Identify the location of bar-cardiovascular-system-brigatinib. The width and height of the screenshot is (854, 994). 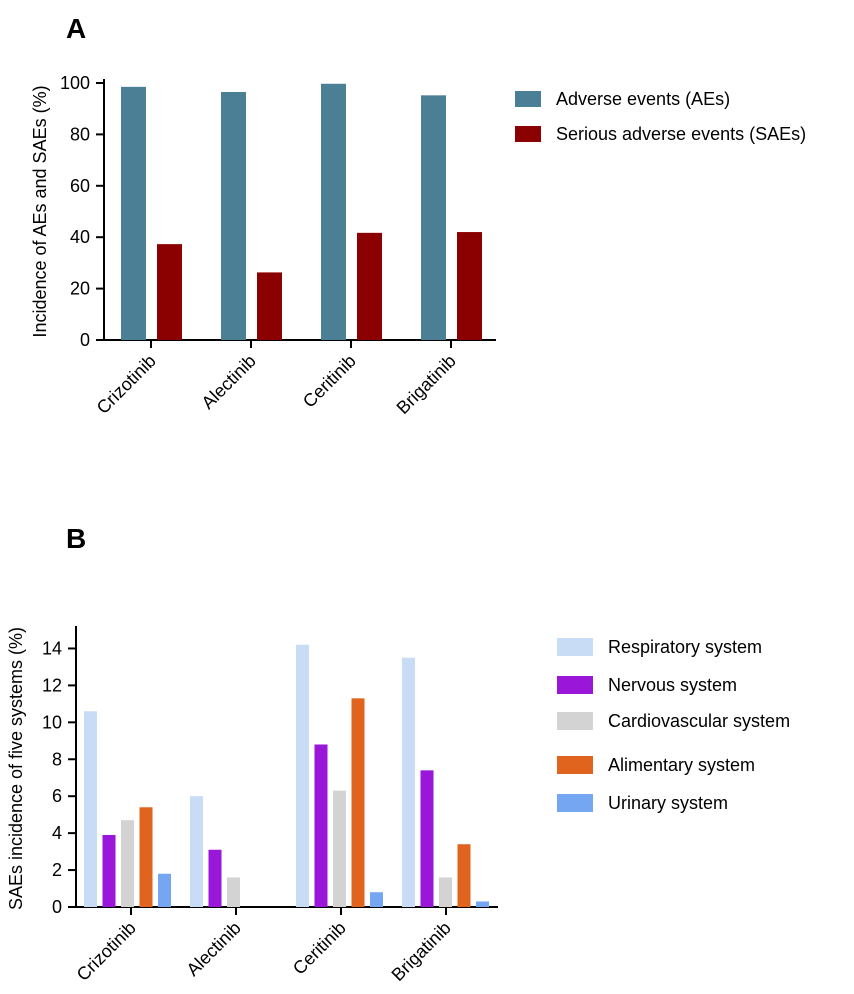
(445, 892).